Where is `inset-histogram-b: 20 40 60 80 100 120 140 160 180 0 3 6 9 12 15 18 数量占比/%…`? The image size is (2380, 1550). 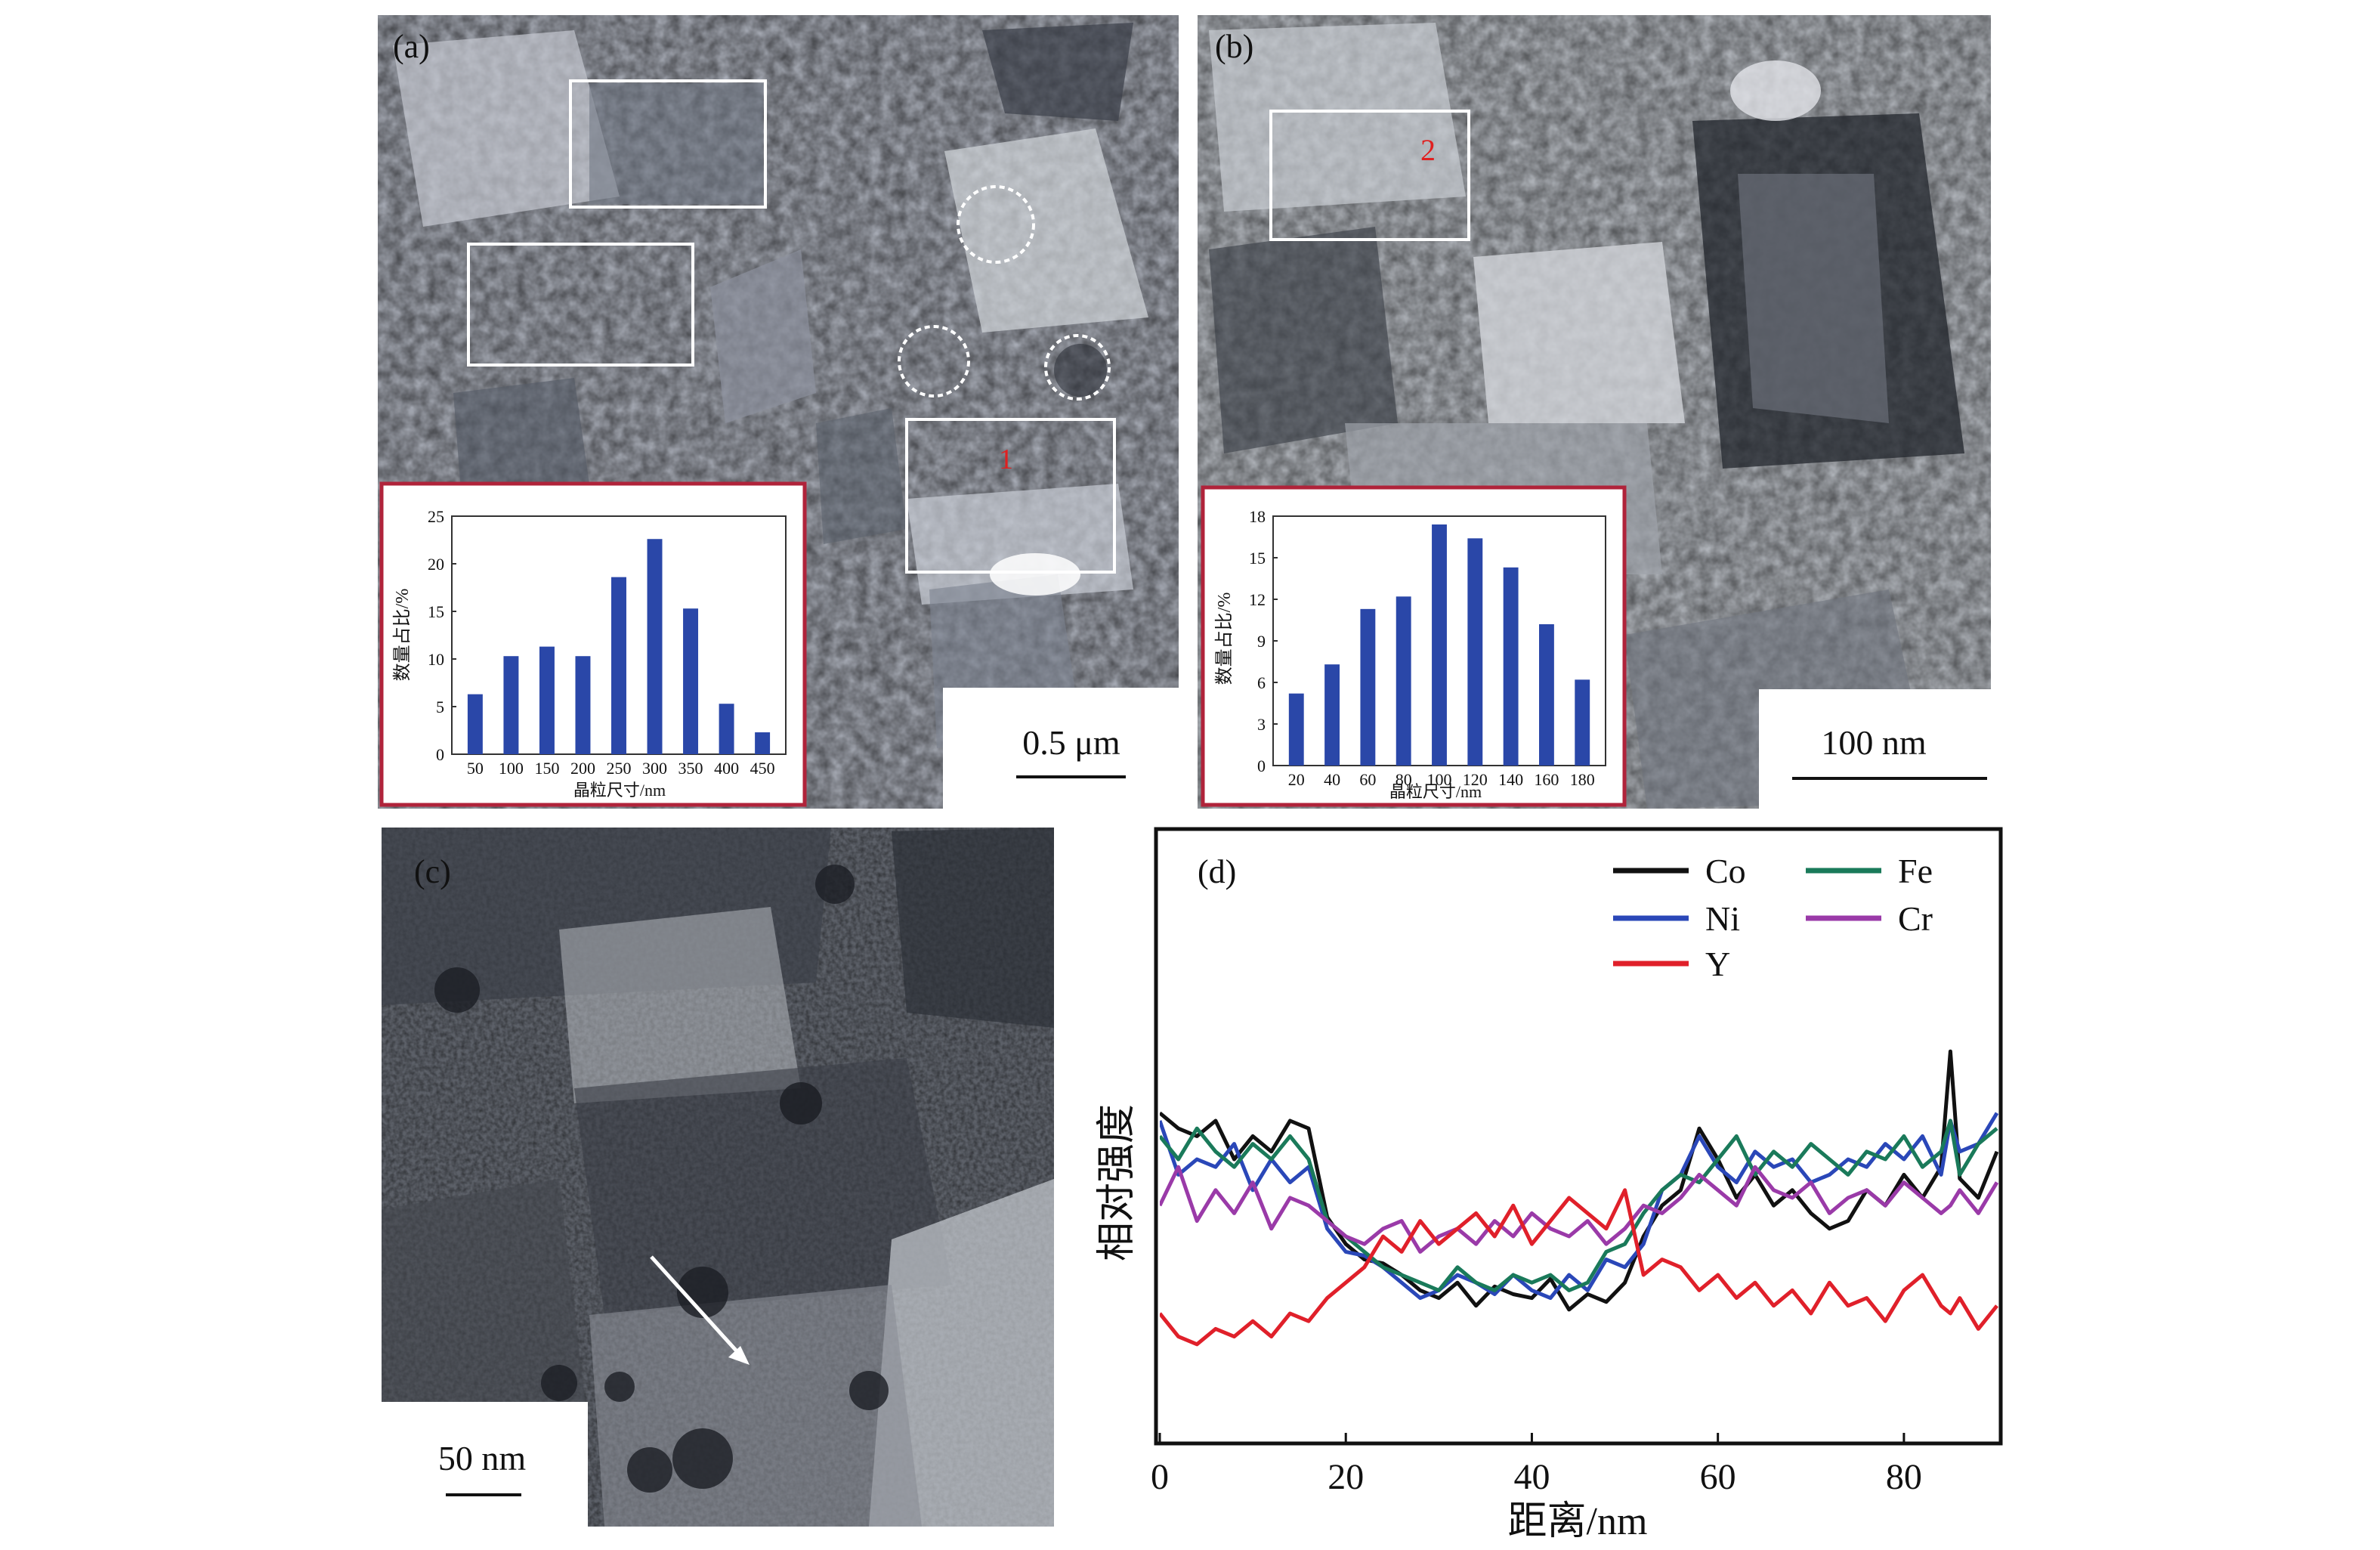 inset-histogram-b: 20 40 60 80 100 120 140 160 180 0 3 6 9 12 15 18 数量占比/%… is located at coordinates (1414, 646).